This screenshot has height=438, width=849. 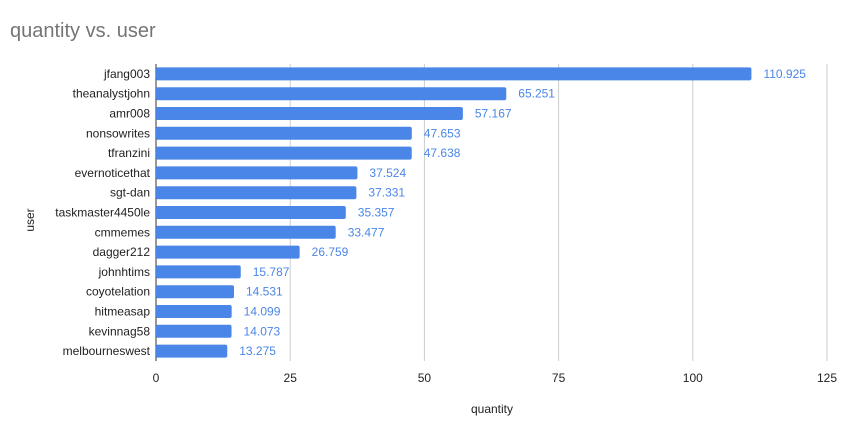 What do you see at coordinates (124, 272) in the screenshot?
I see `category-label: johnhtims` at bounding box center [124, 272].